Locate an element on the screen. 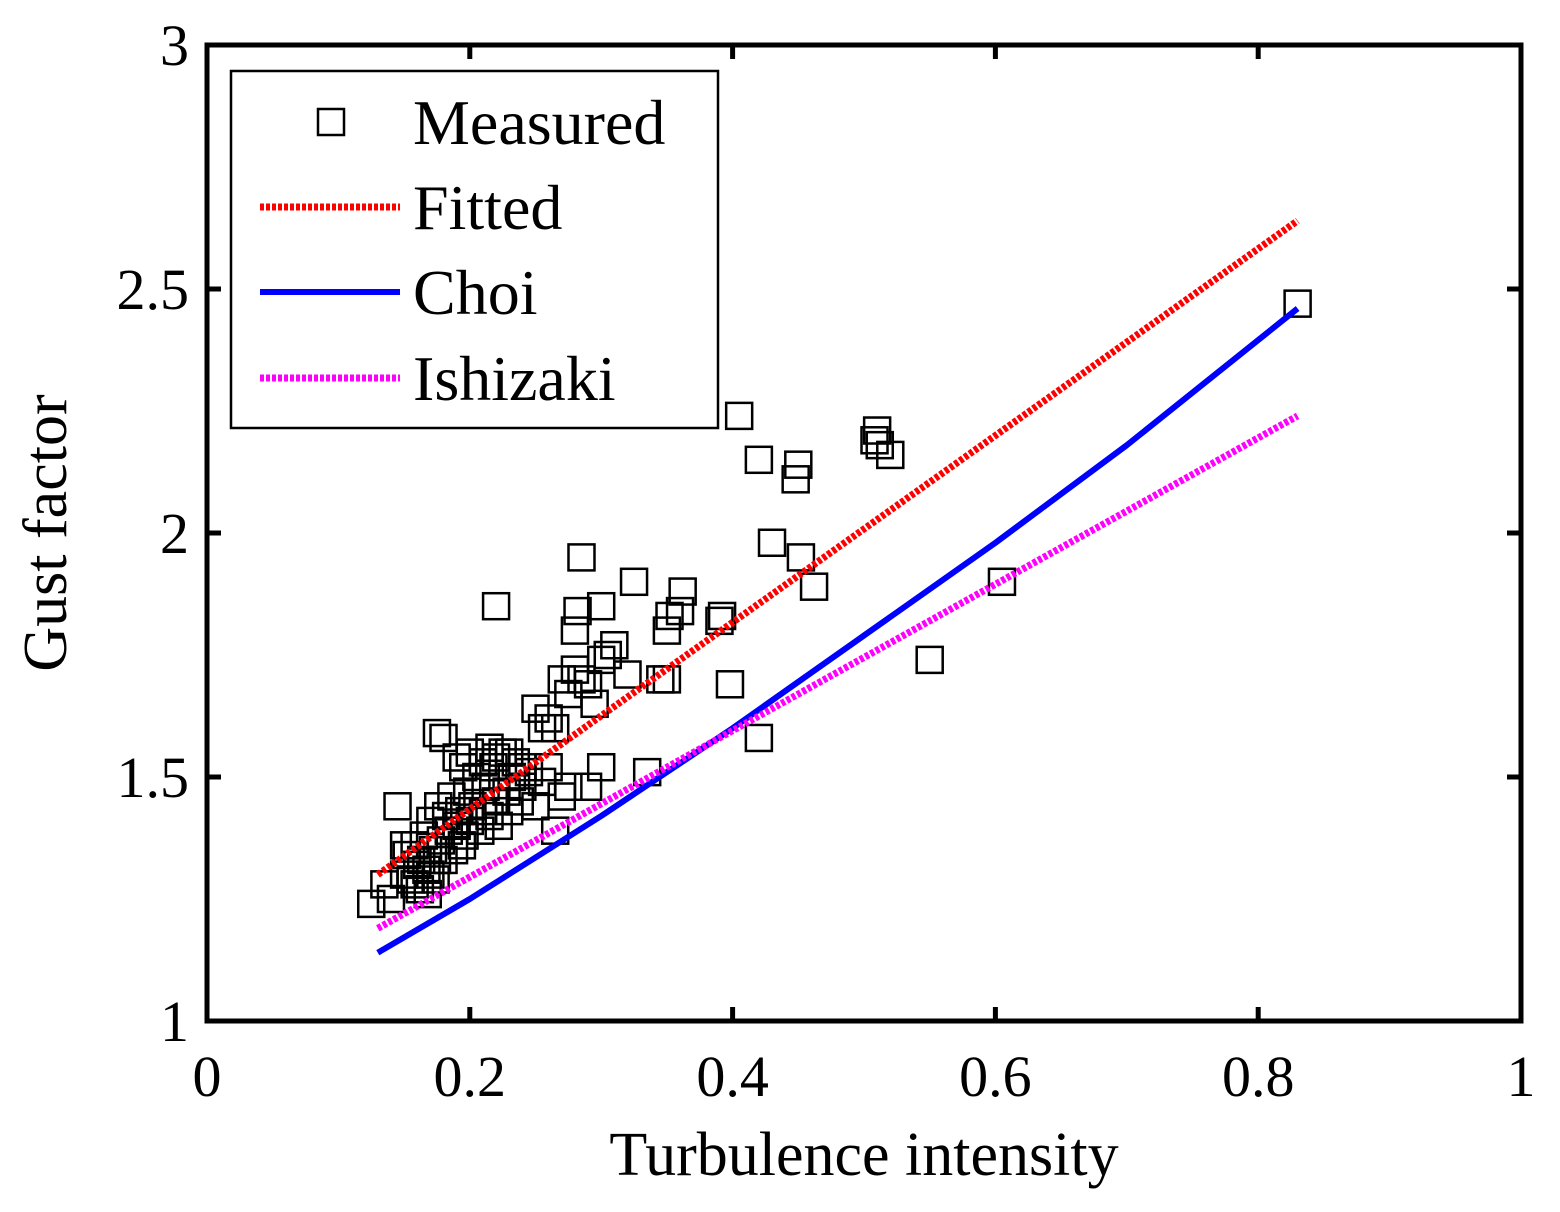 Image resolution: width=1560 pixels, height=1212 pixels. legend-label-fitted: Fitted is located at coordinates (487, 207).